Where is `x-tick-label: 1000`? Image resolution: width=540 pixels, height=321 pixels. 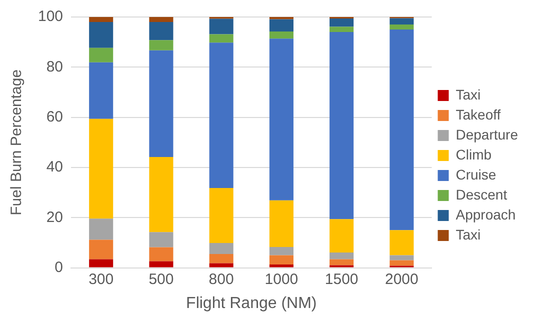 x-tick-label: 1000 is located at coordinates (281, 279).